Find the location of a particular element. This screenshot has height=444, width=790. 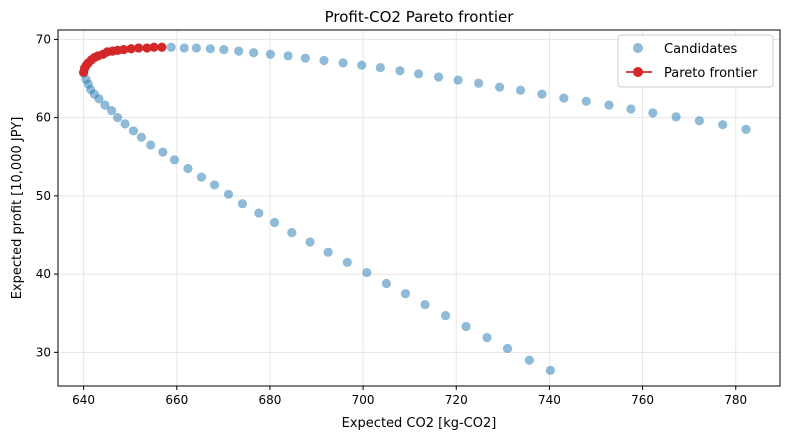

legend-box is located at coordinates (695, 61).